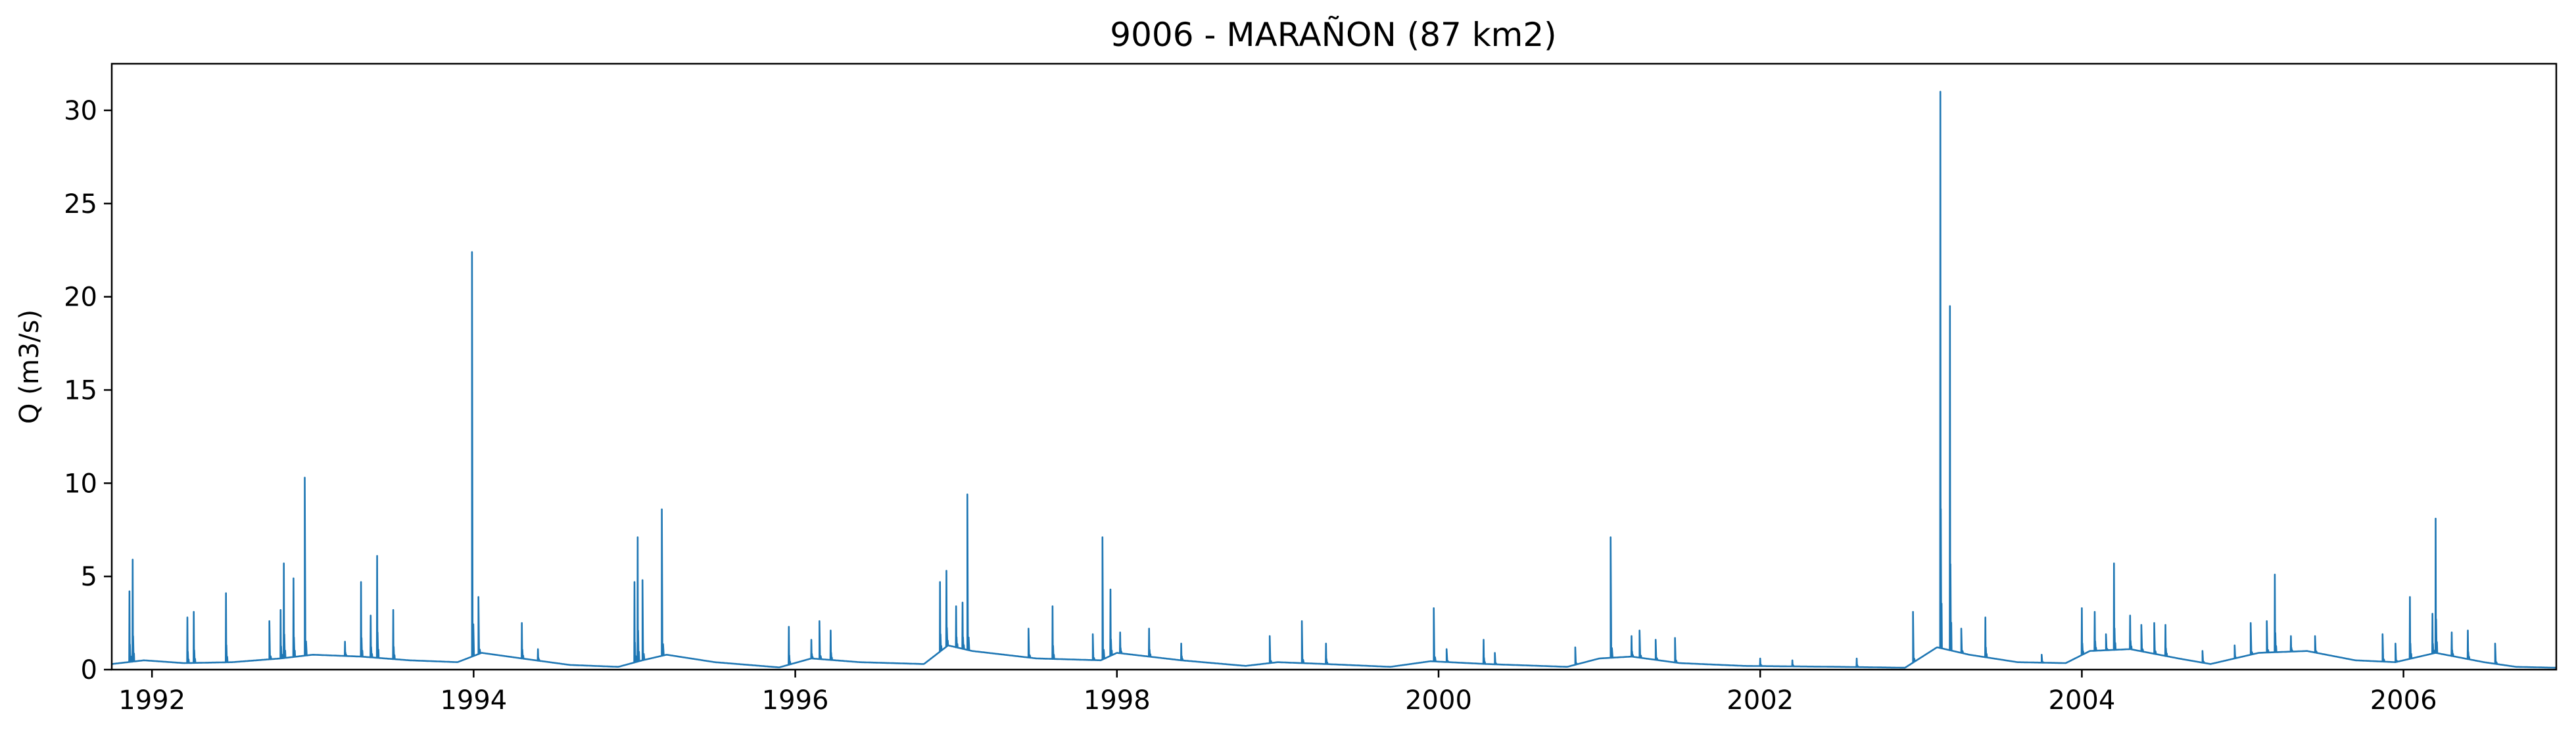 This screenshot has width=2576, height=736. Describe the element at coordinates (81, 390) in the screenshot. I see `y-tick-label: 15` at that location.